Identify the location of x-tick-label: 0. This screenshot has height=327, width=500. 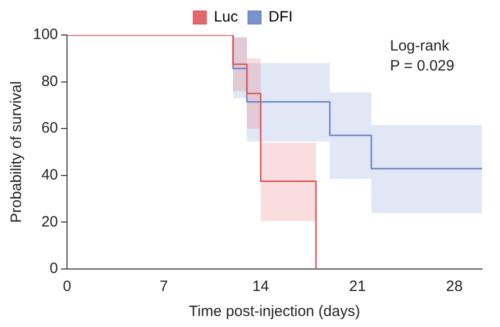
(67, 287).